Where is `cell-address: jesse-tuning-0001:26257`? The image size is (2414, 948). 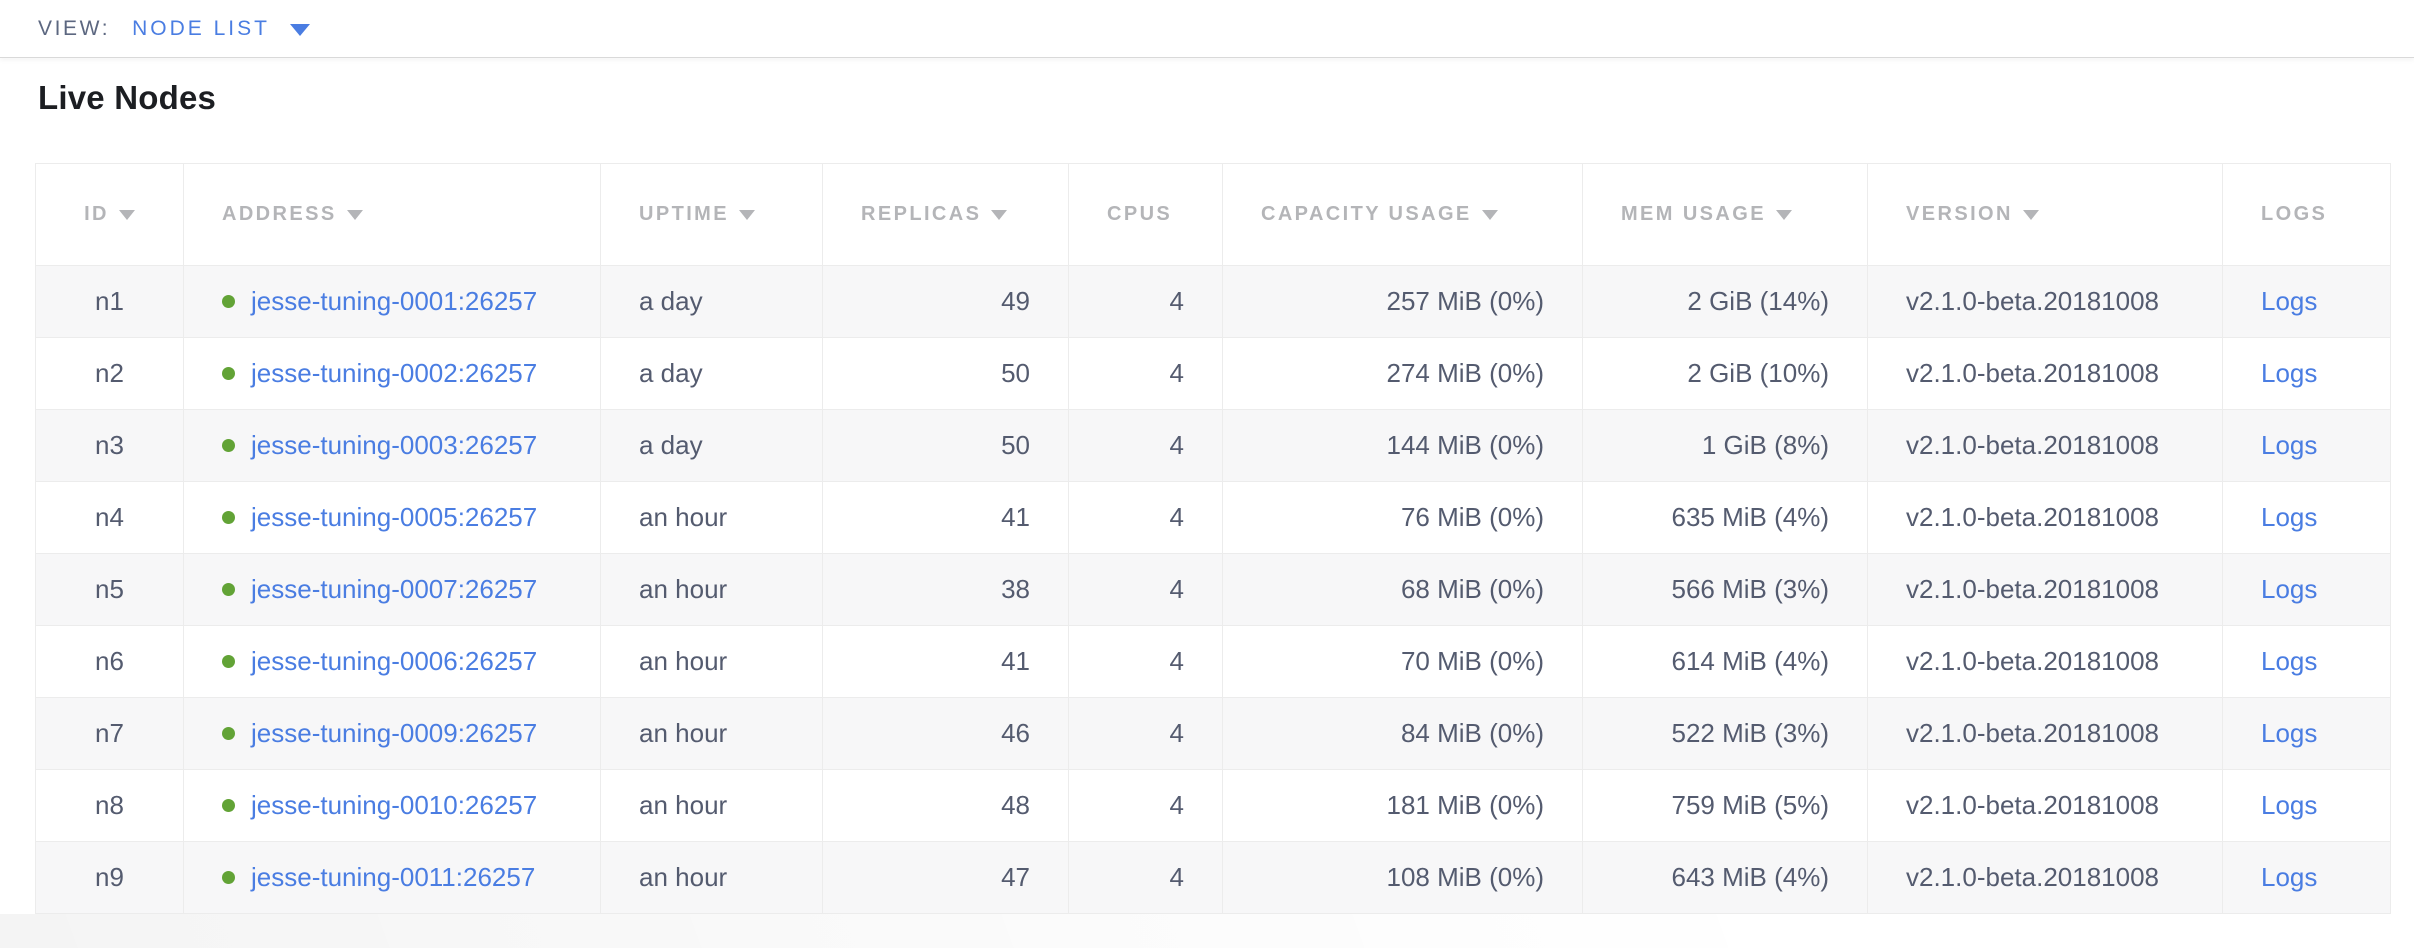 cell-address: jesse-tuning-0001:26257 is located at coordinates (392, 301).